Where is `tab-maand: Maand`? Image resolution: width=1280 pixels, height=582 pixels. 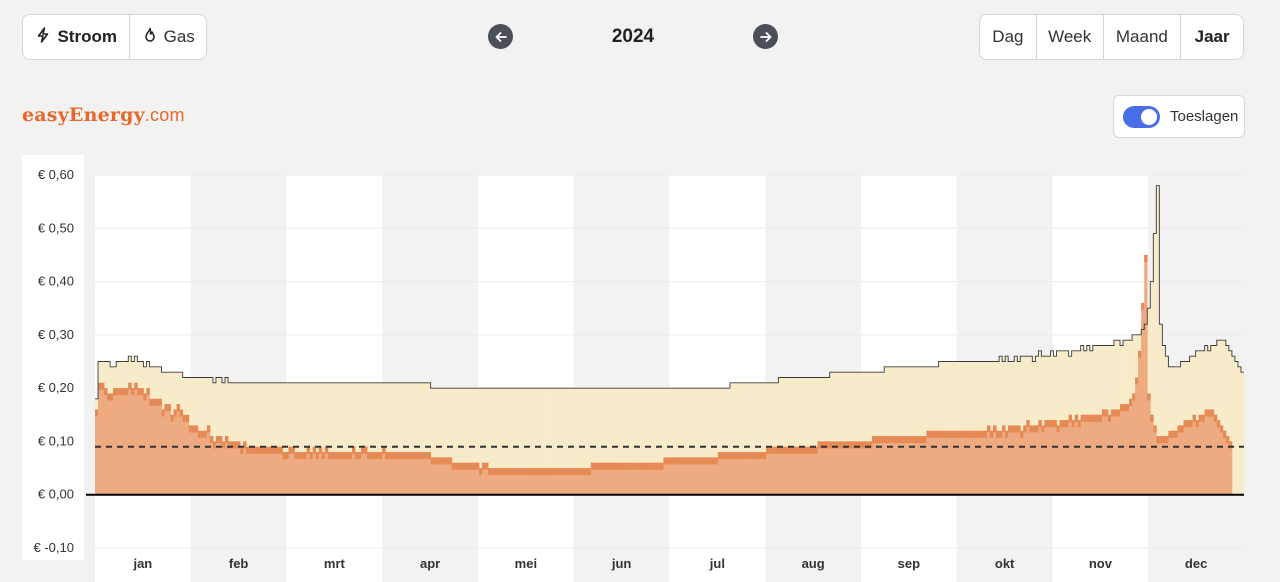
tab-maand: Maand is located at coordinates (1143, 37).